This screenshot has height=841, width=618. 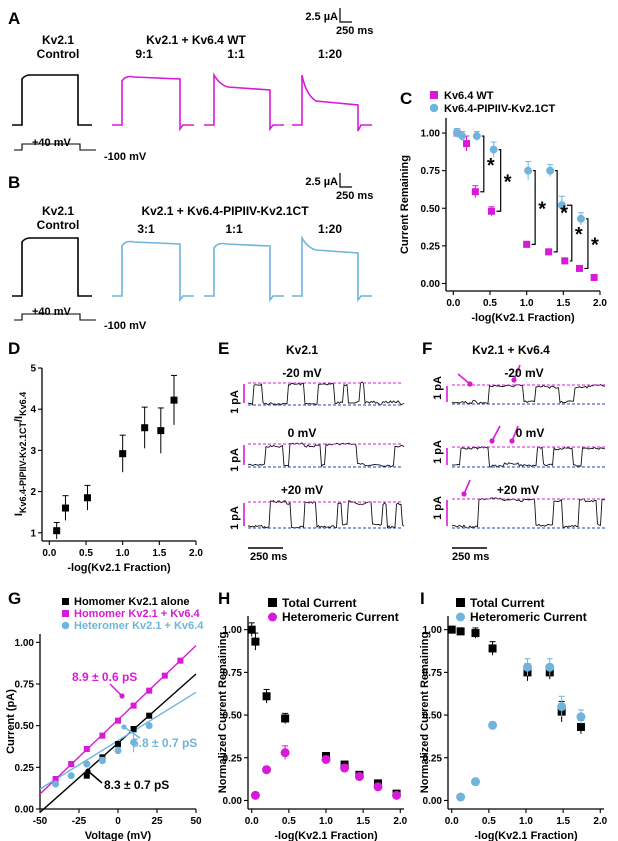 I want to click on panel-e-scale-time: 250 ms, so click(x=268, y=557).